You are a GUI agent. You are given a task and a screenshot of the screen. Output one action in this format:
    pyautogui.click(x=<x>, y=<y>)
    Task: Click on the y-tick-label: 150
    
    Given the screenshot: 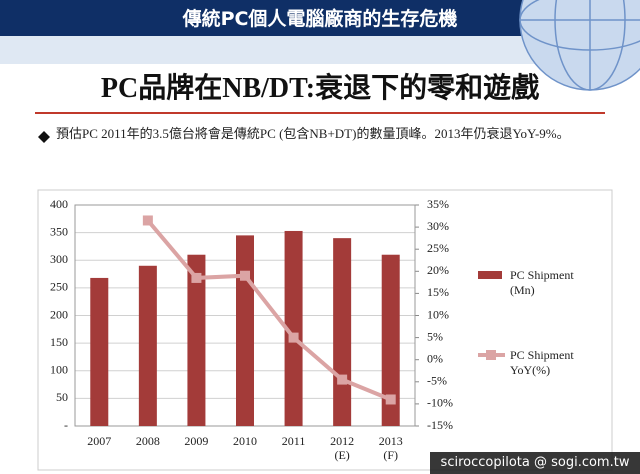 What is the action you would take?
    pyautogui.click(x=59, y=342)
    